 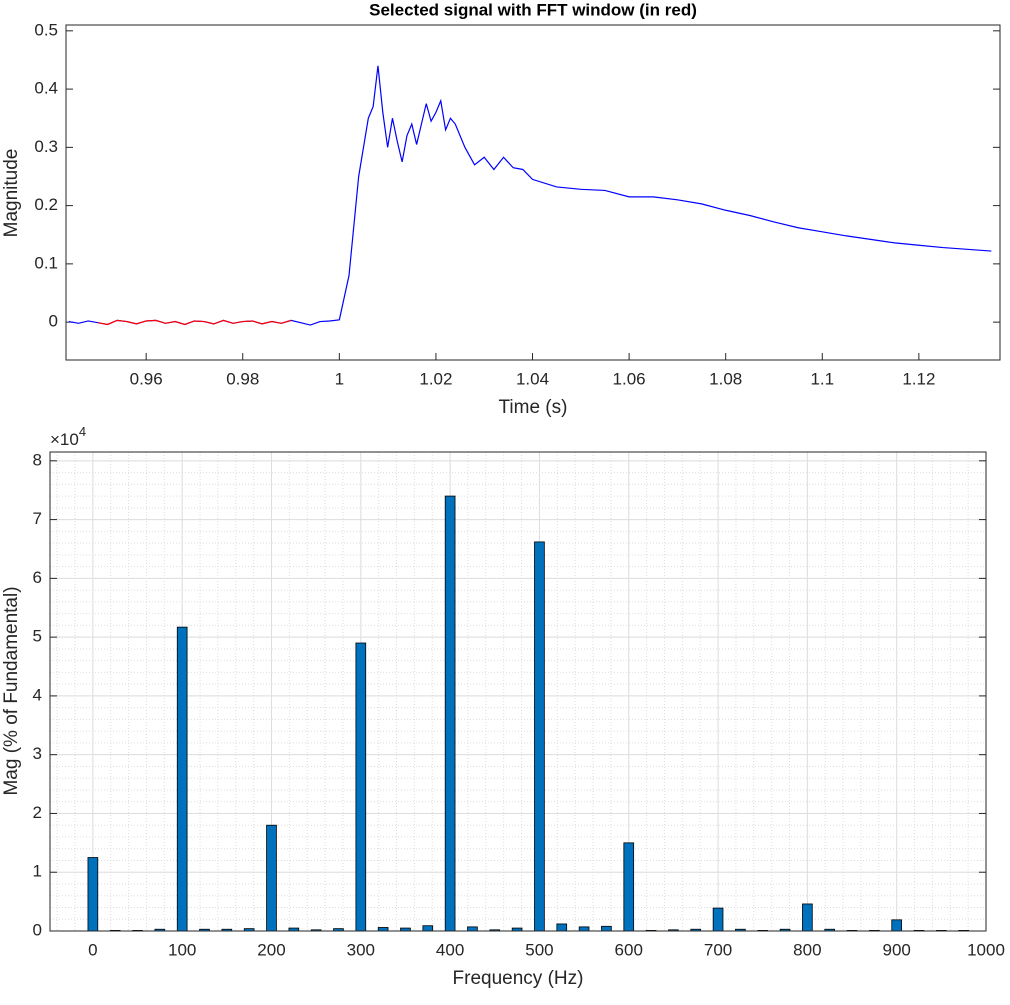 I want to click on y-tick-label: 6, so click(x=37, y=577).